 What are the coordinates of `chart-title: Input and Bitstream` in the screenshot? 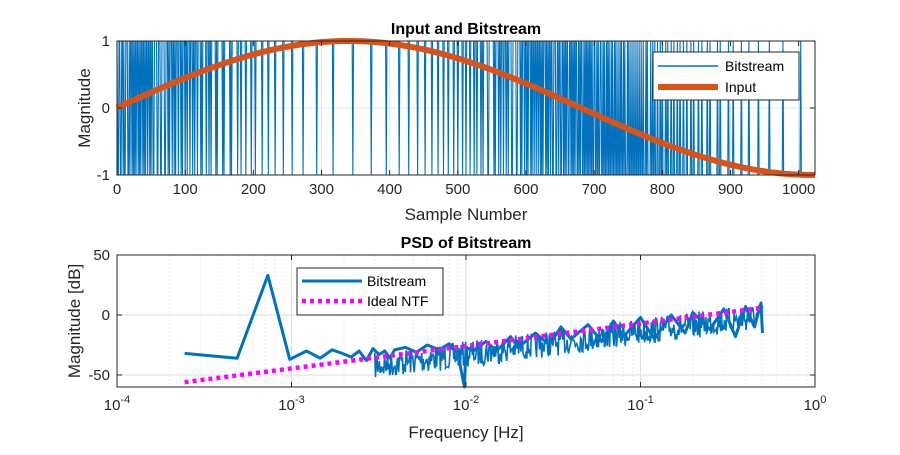 It's located at (466, 29).